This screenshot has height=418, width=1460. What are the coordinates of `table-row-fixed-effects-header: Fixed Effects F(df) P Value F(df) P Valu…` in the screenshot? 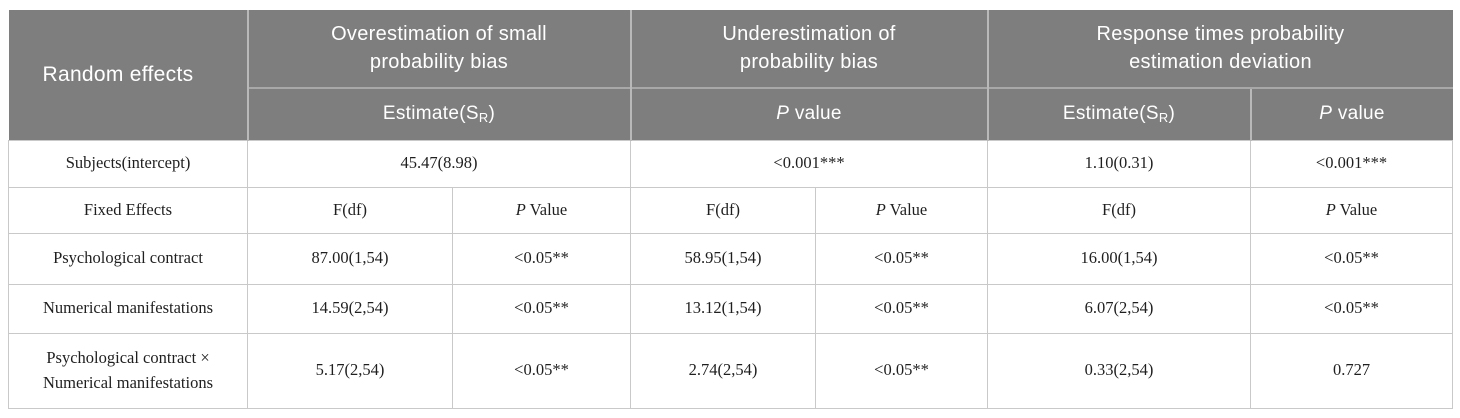 It's located at (730, 210).